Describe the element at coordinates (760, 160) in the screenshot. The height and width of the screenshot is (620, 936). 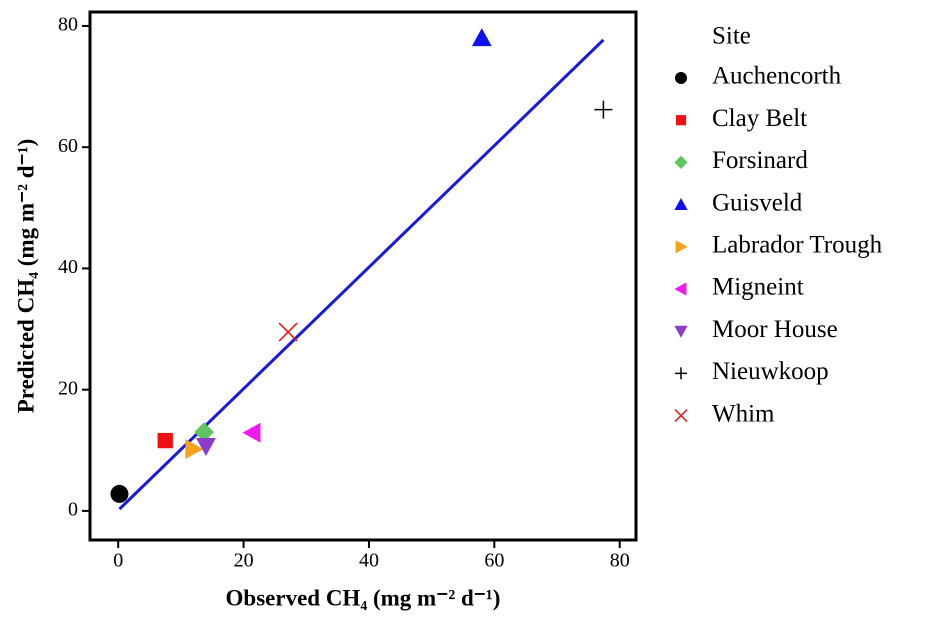
I see `legend-label: Forsinard` at that location.